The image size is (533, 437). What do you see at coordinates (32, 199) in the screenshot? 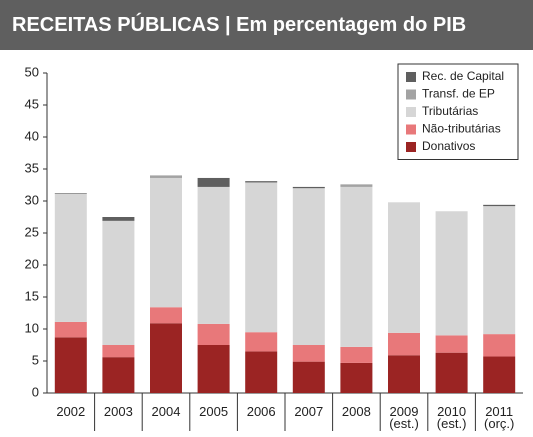
I see `y-tick-label: 30` at bounding box center [32, 199].